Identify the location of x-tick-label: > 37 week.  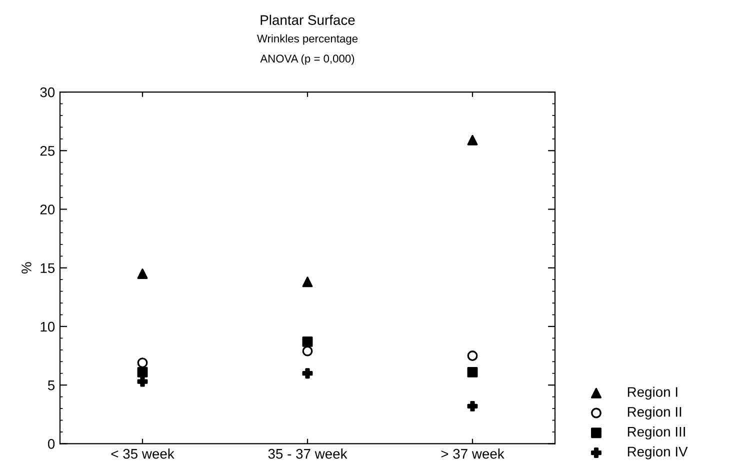
(472, 453).